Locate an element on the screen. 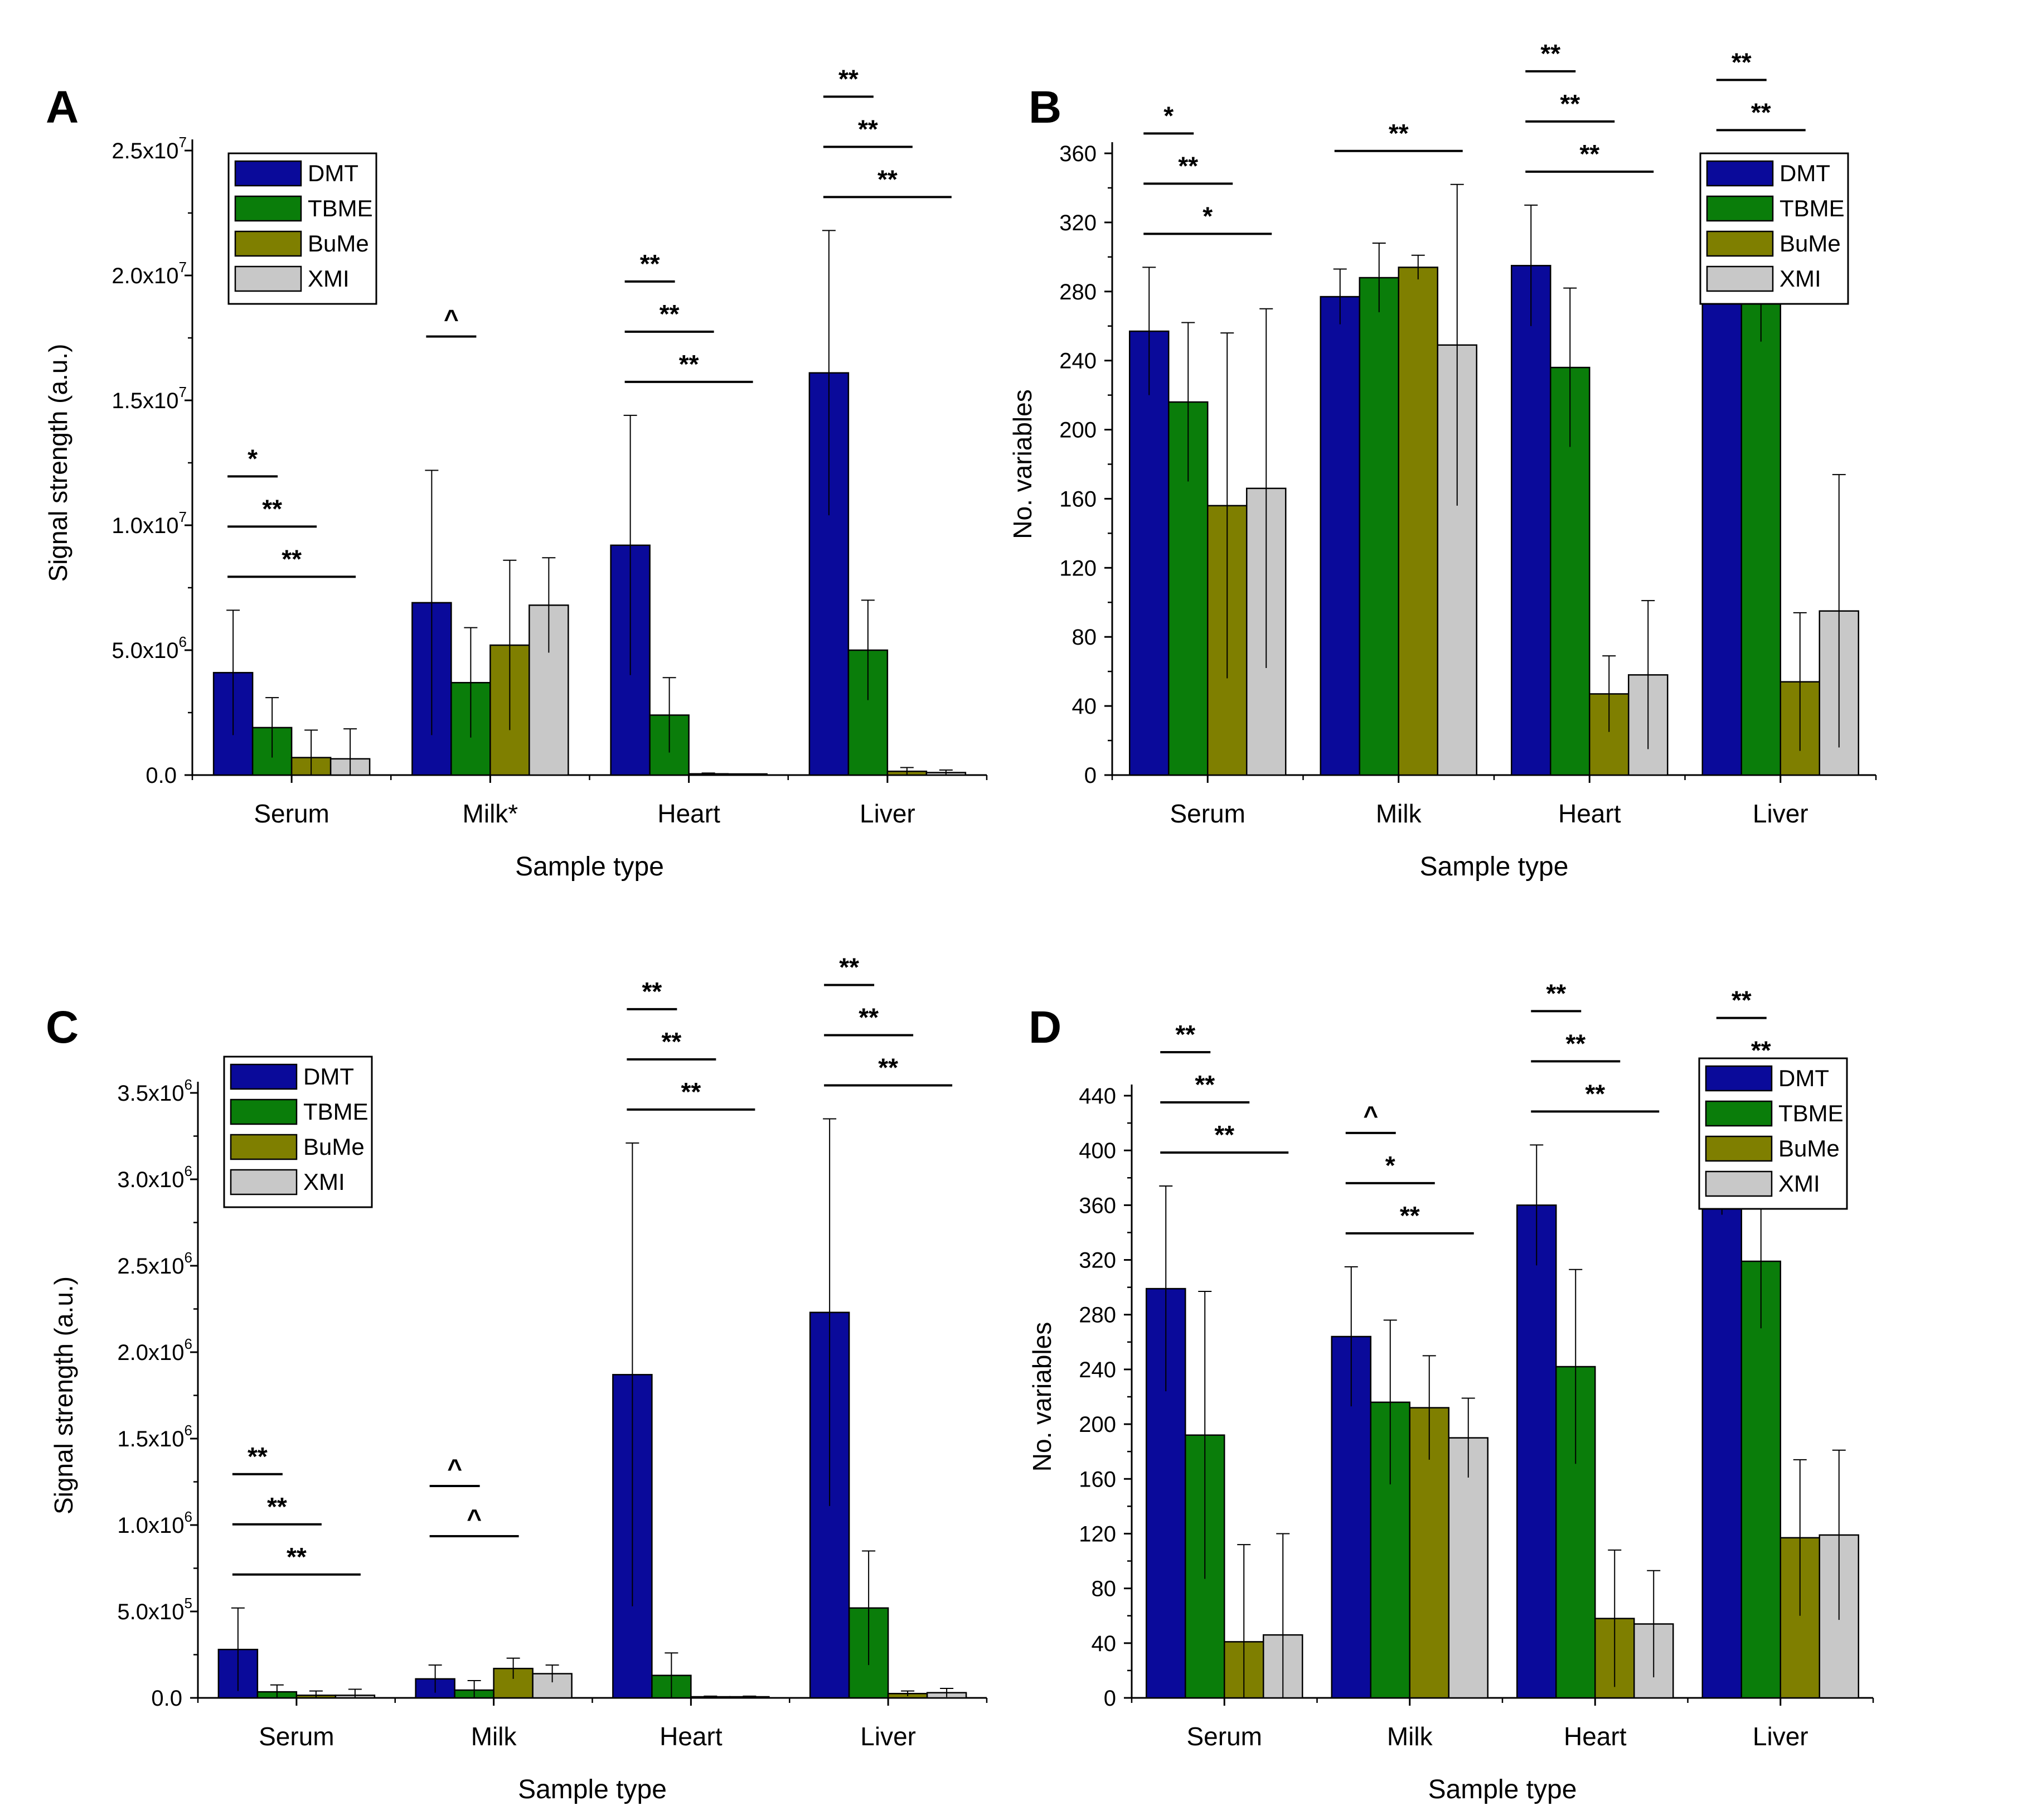  y-tick-label: 0 is located at coordinates (1110, 1698).